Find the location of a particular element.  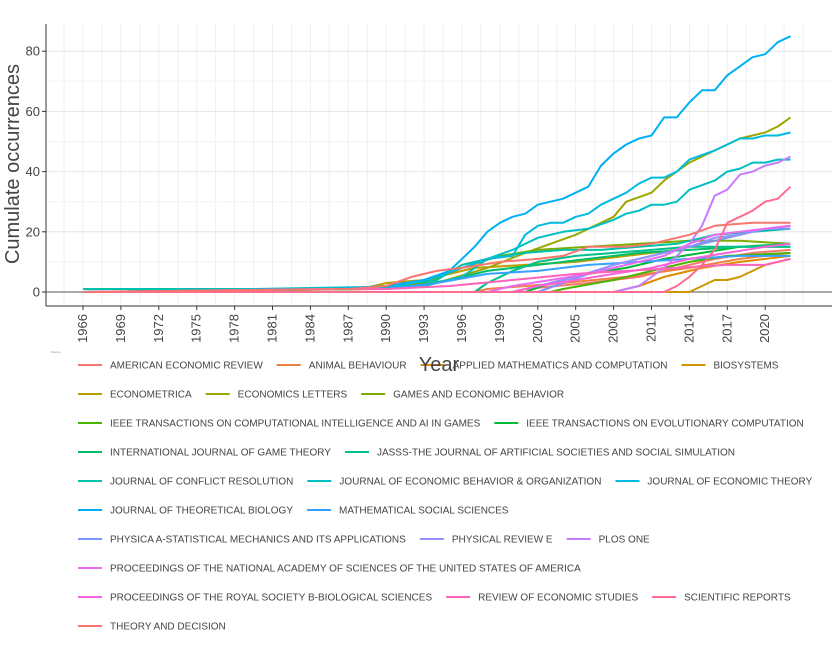

x-tick-label: 1996 is located at coordinates (461, 328).